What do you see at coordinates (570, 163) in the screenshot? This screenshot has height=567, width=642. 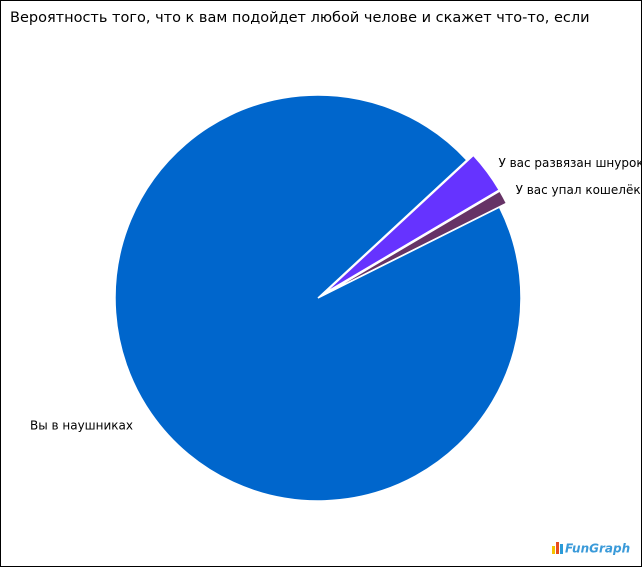 I see `slice-label: У вас развязан шнурок` at bounding box center [570, 163].